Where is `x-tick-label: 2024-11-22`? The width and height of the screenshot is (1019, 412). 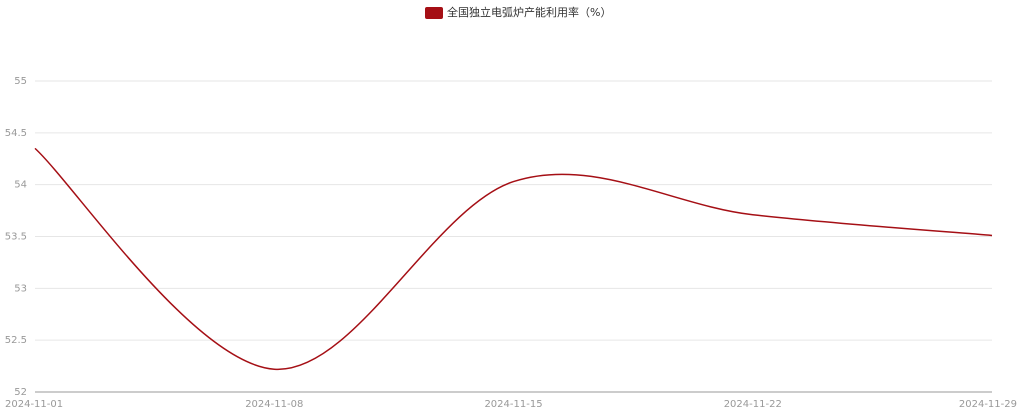 x-tick-label: 2024-11-22 is located at coordinates (753, 404).